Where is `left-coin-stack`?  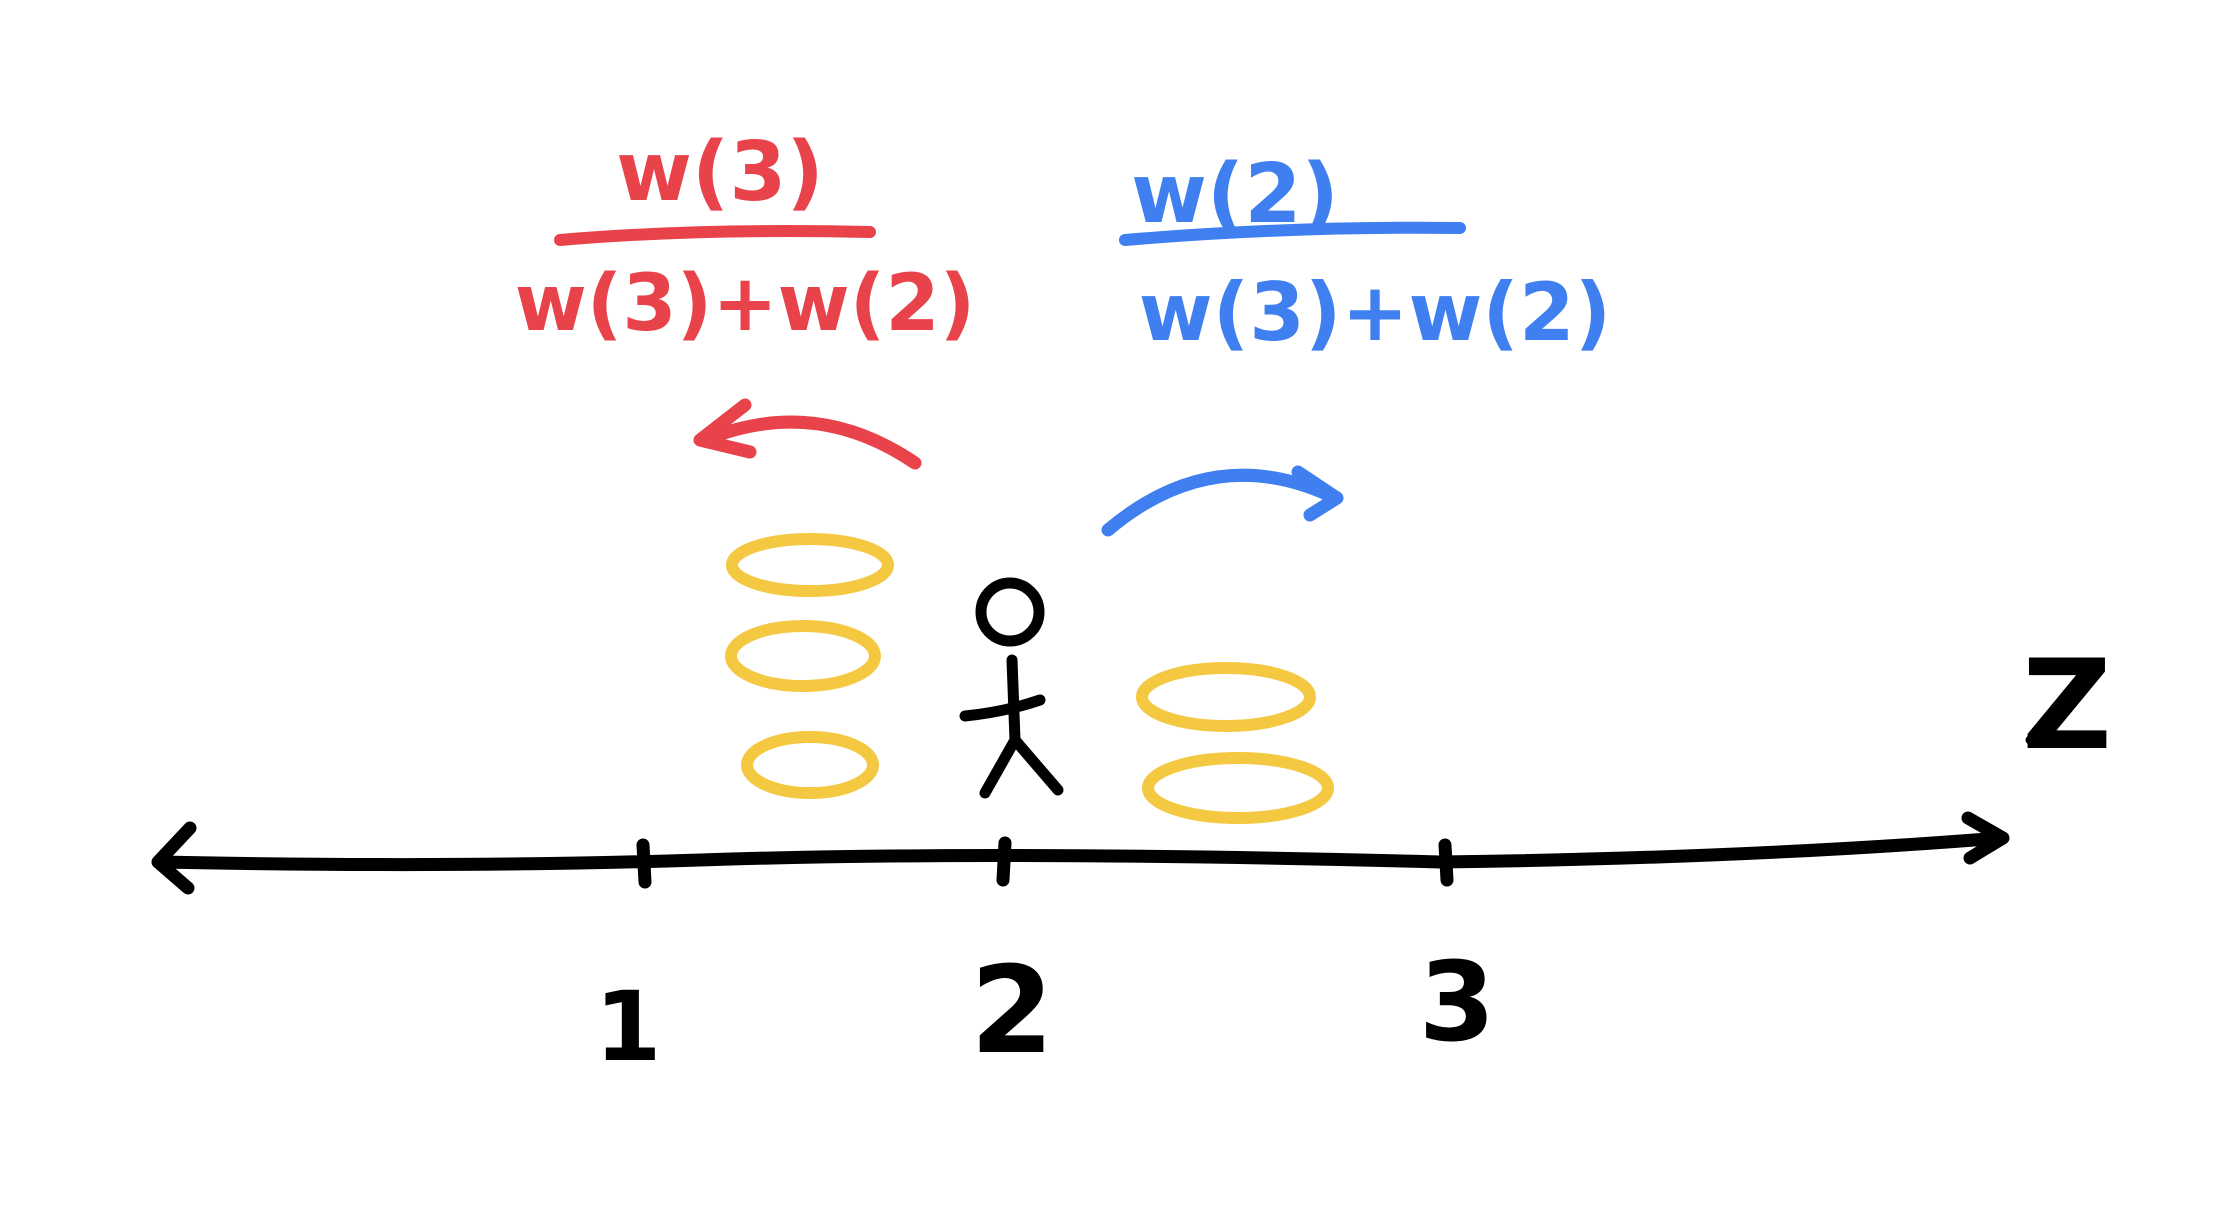
left-coin-stack is located at coordinates (809, 666).